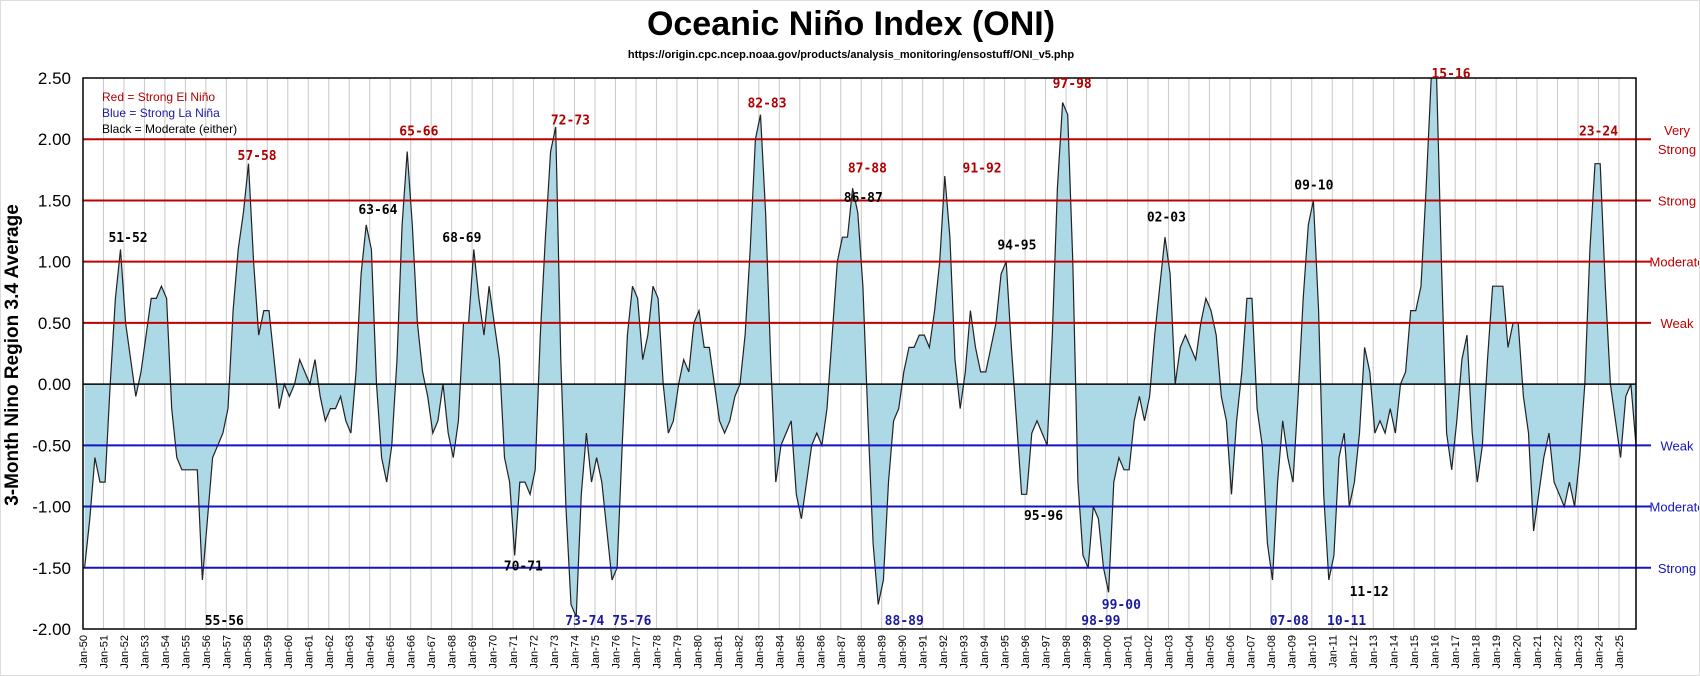 The height and width of the screenshot is (676, 1700). What do you see at coordinates (330, 652) in the screenshot?
I see `x-tick-label: Jan-62` at bounding box center [330, 652].